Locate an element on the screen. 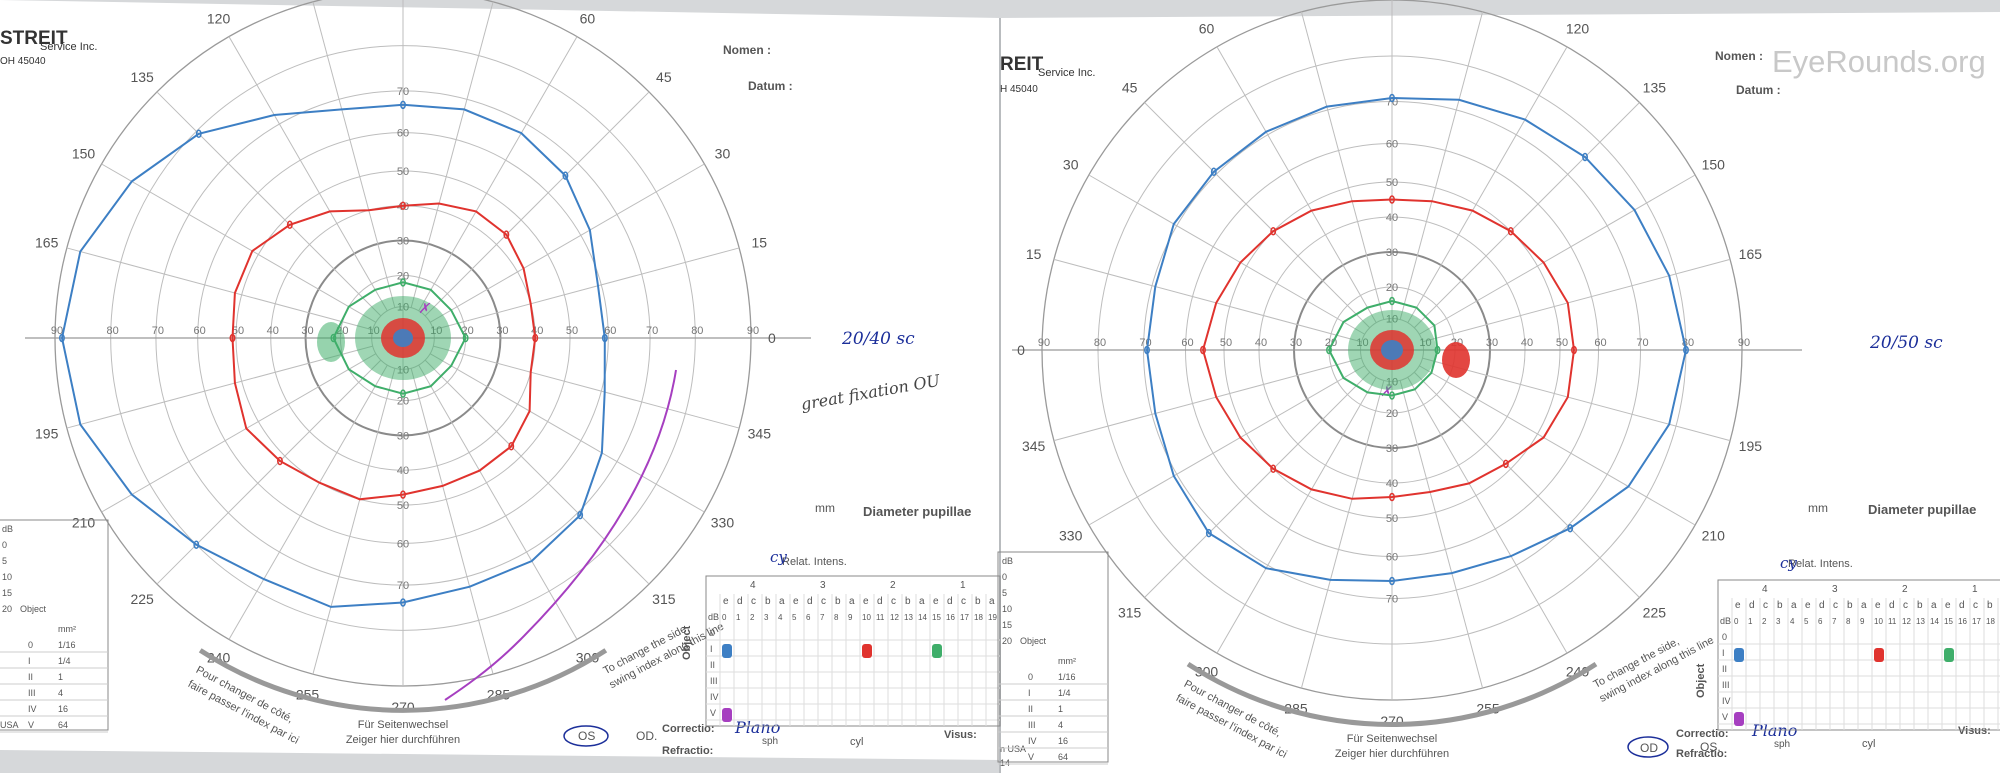 This screenshot has width=2000, height=773. object-size-label: III is located at coordinates (32, 693).